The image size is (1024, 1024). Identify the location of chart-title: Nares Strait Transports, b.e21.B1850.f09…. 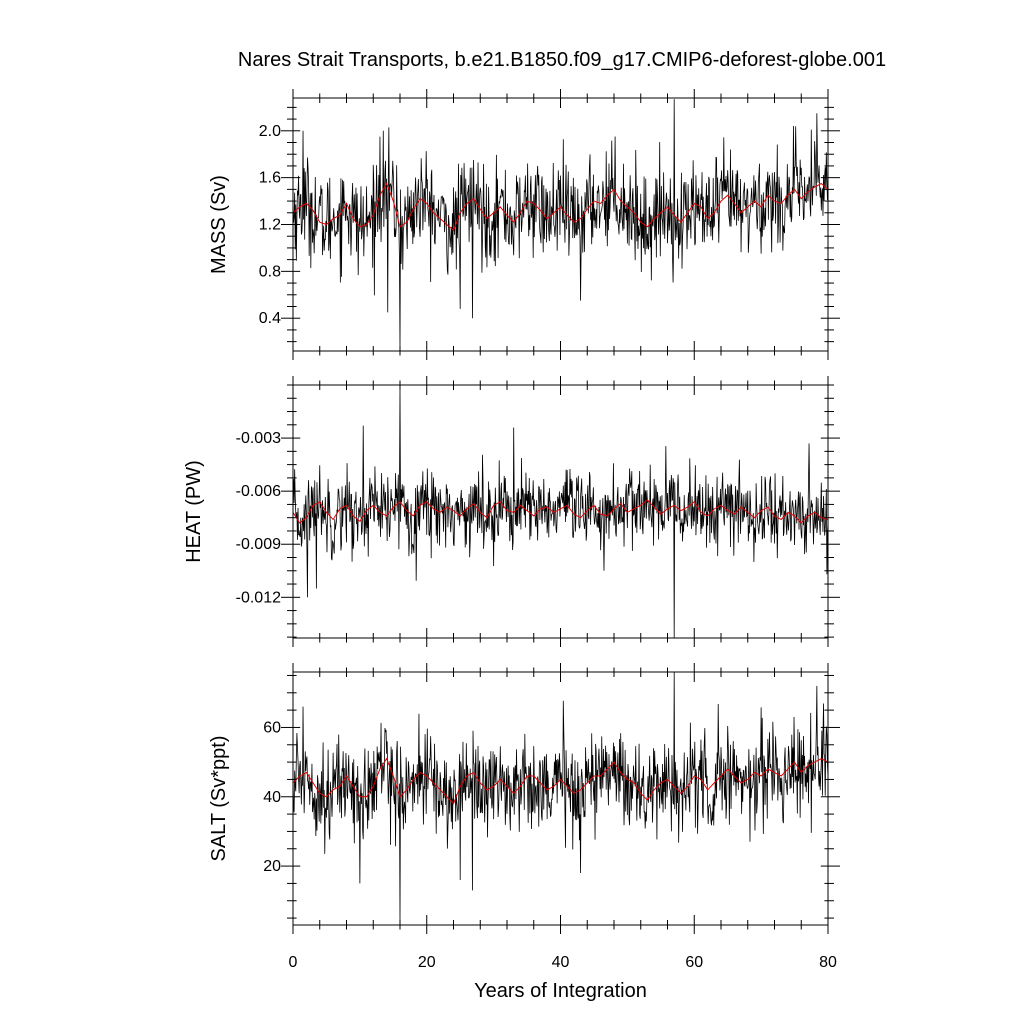
(562, 60).